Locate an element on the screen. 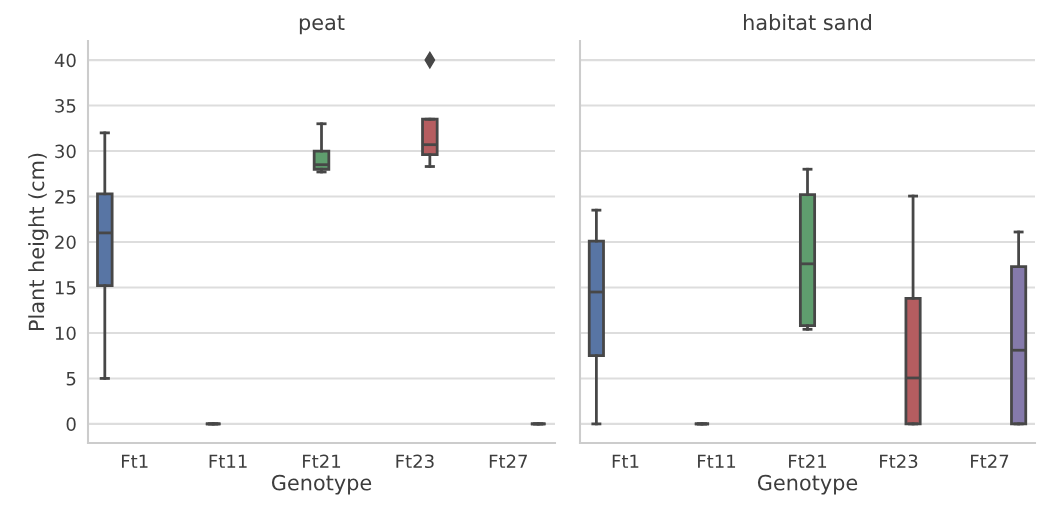 The height and width of the screenshot is (511, 1037). y-tick-label: 20 is located at coordinates (65, 242).